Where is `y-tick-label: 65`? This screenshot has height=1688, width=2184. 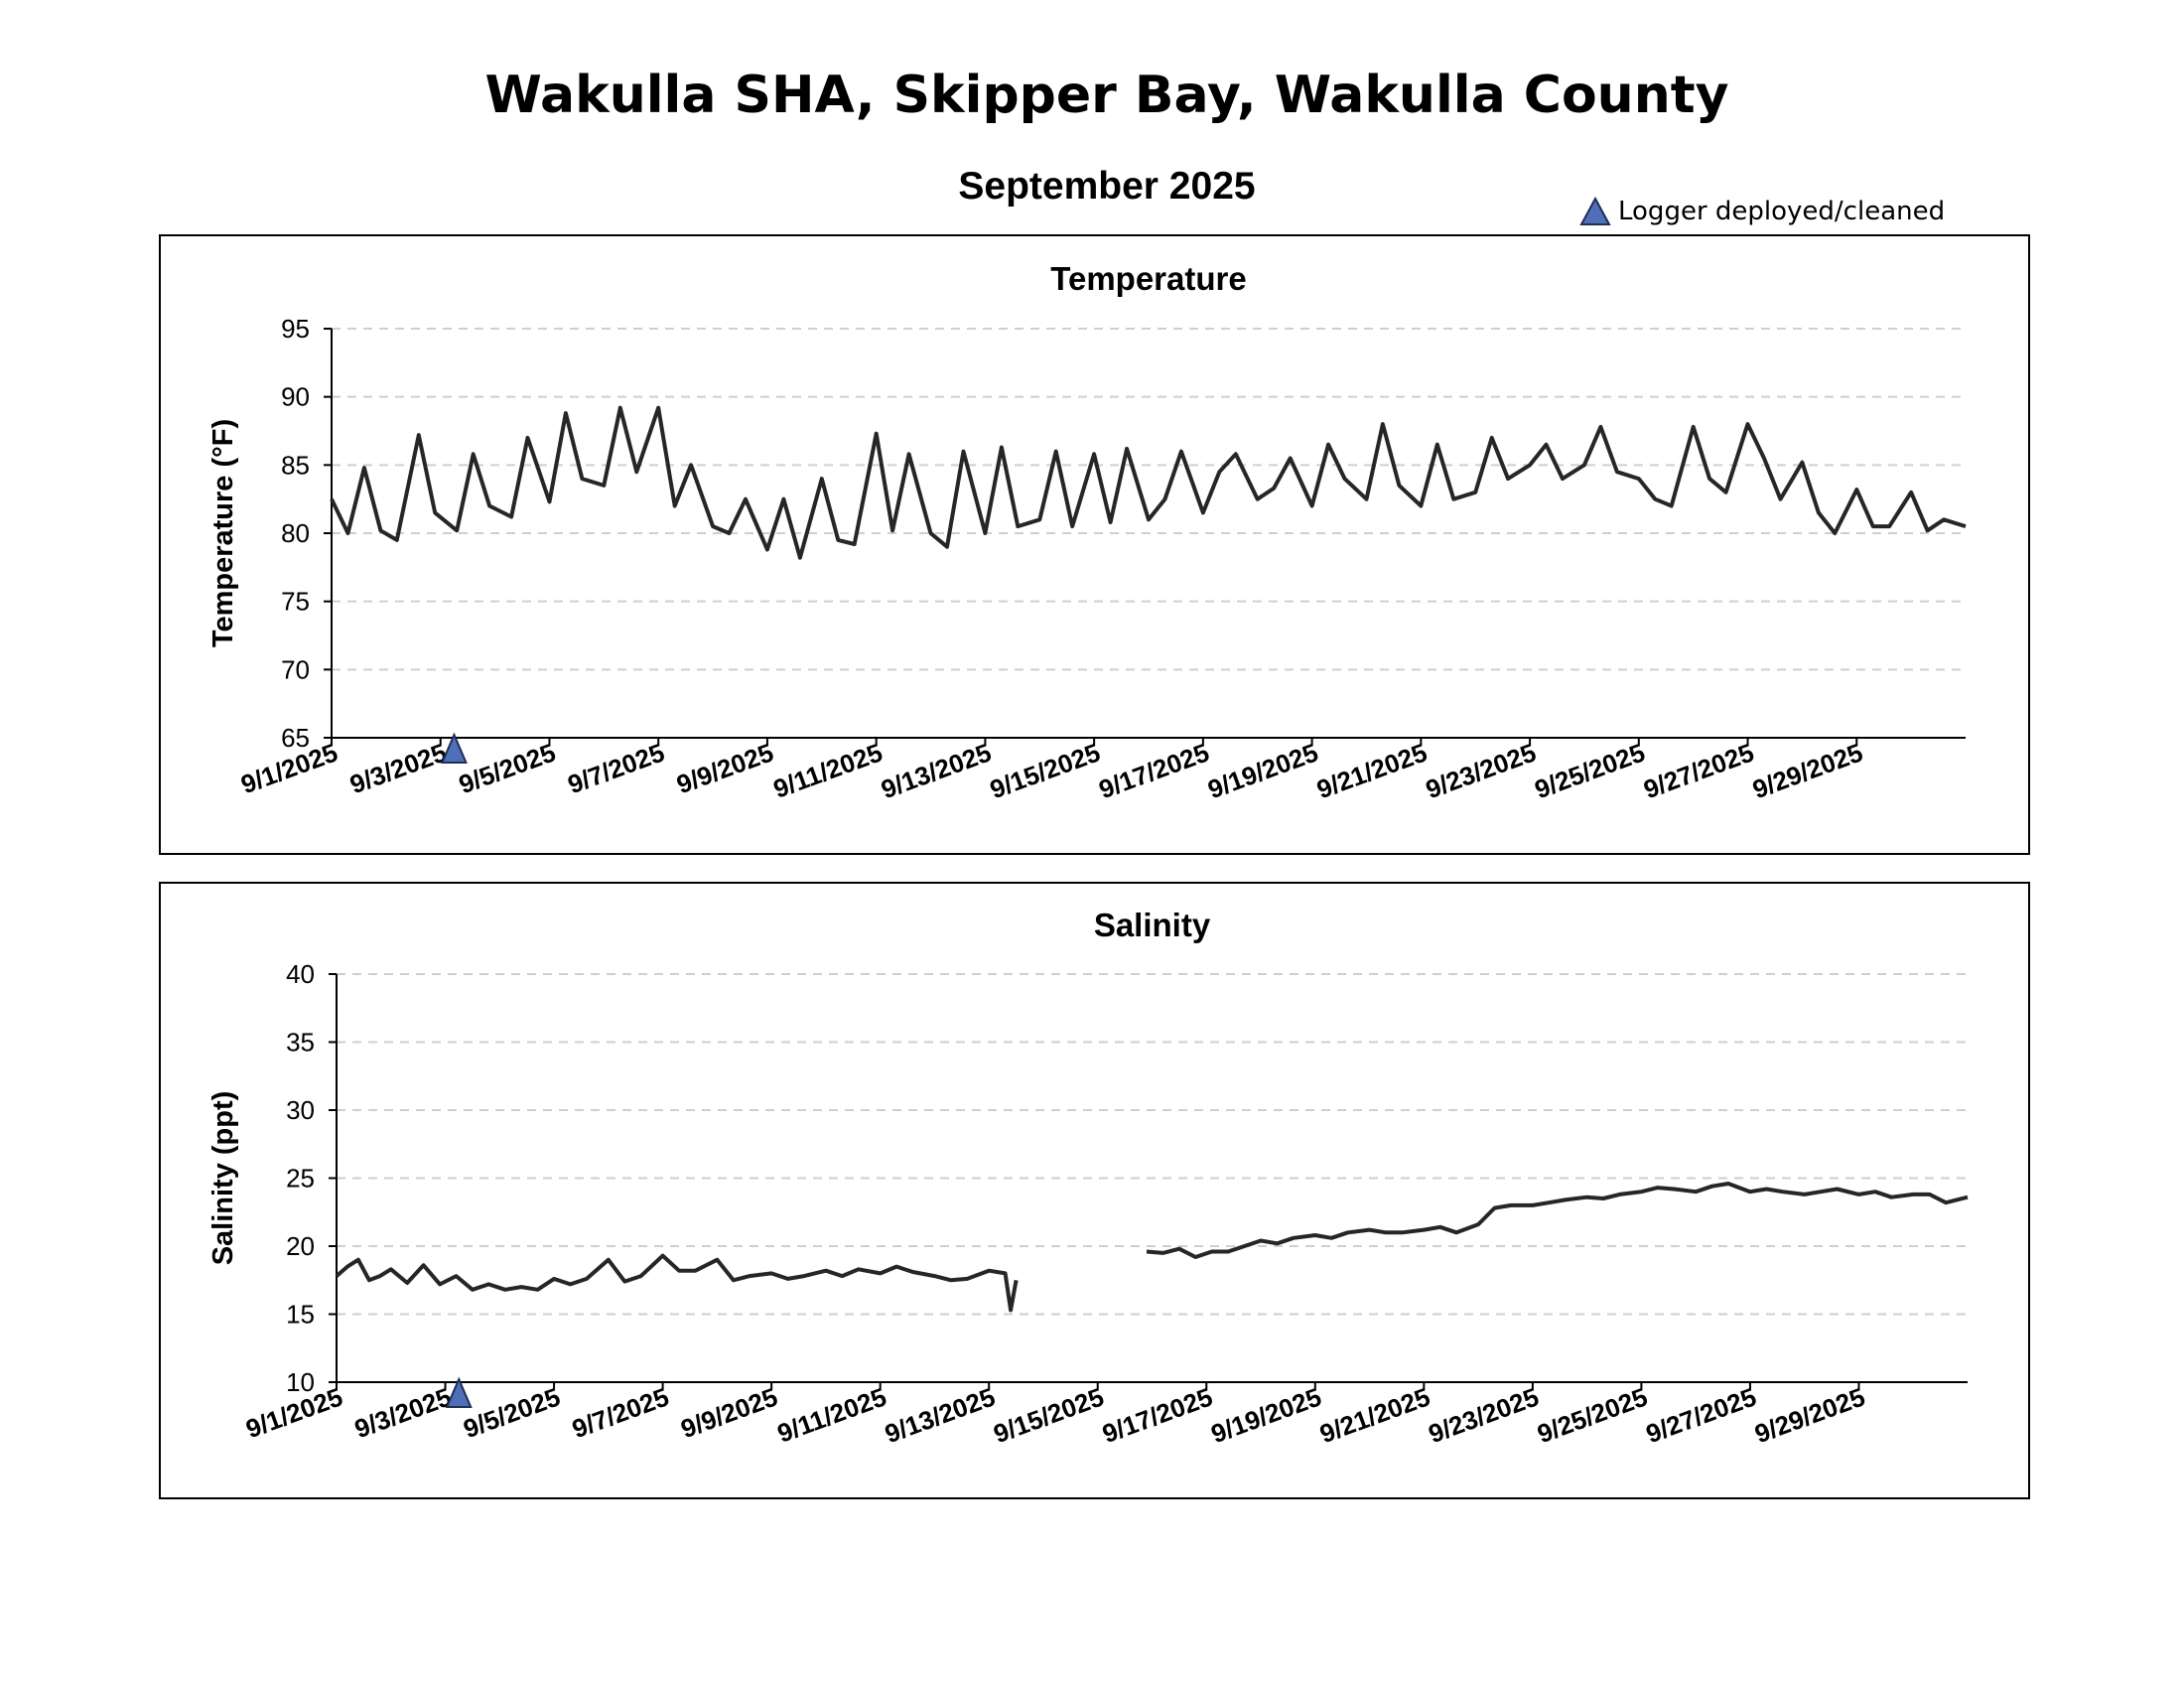
y-tick-label: 65 is located at coordinates (295, 738).